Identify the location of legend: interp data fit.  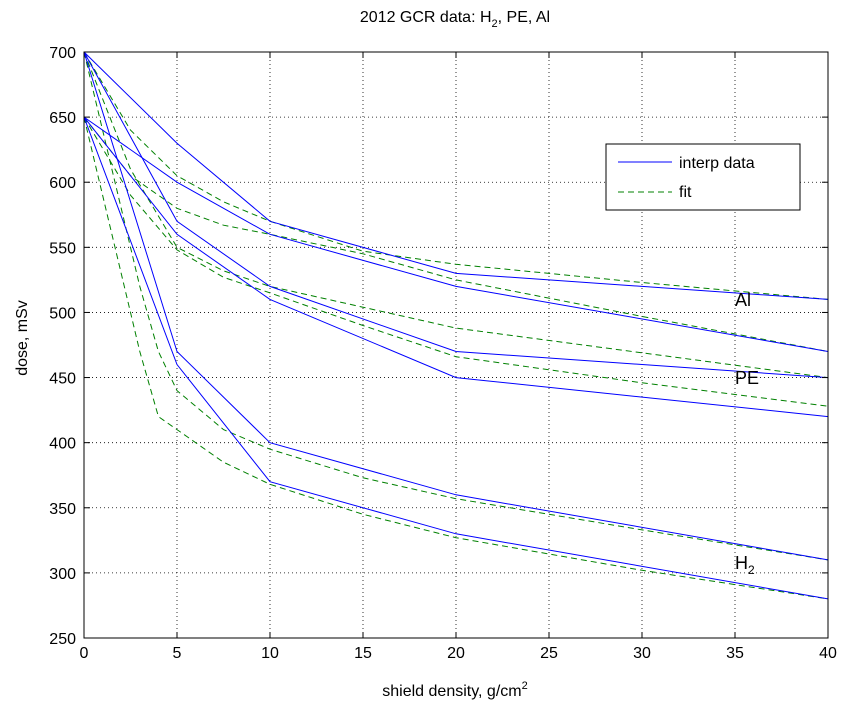
(703, 177).